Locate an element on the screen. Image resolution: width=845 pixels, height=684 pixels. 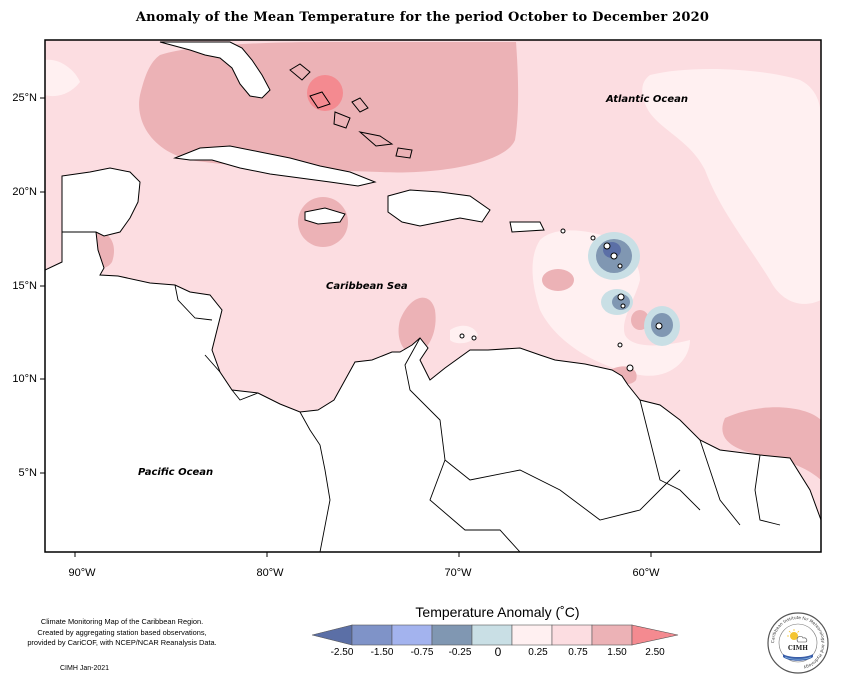
production-stamp: CIMH Jan-2021 is located at coordinates (85, 668).